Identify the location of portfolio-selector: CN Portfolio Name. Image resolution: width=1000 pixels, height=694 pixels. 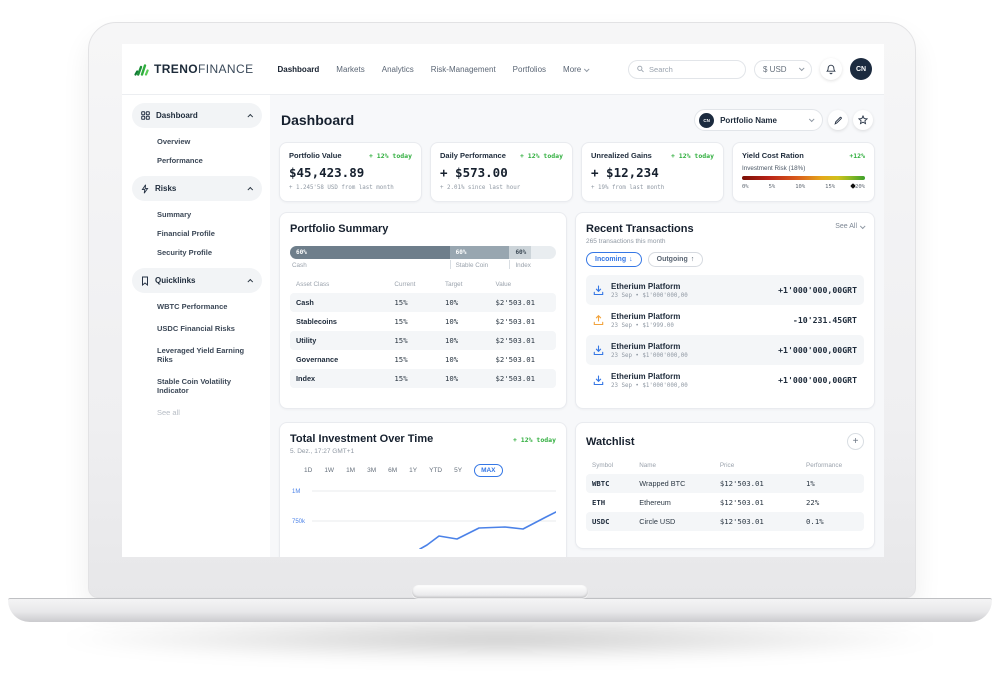
(758, 120).